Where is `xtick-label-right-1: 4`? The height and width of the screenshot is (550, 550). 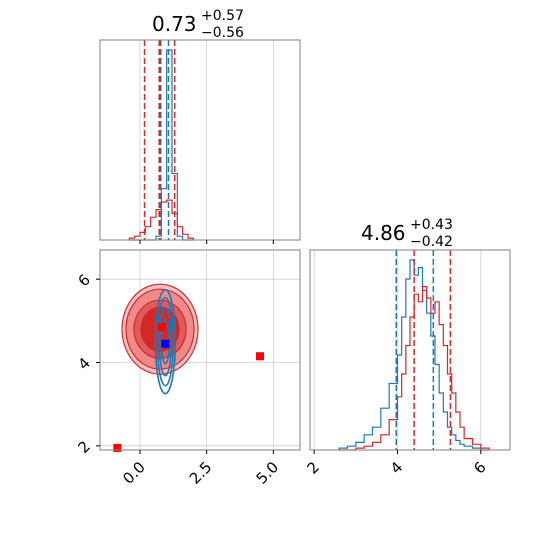
xtick-label-right-1: 4 is located at coordinates (396, 467).